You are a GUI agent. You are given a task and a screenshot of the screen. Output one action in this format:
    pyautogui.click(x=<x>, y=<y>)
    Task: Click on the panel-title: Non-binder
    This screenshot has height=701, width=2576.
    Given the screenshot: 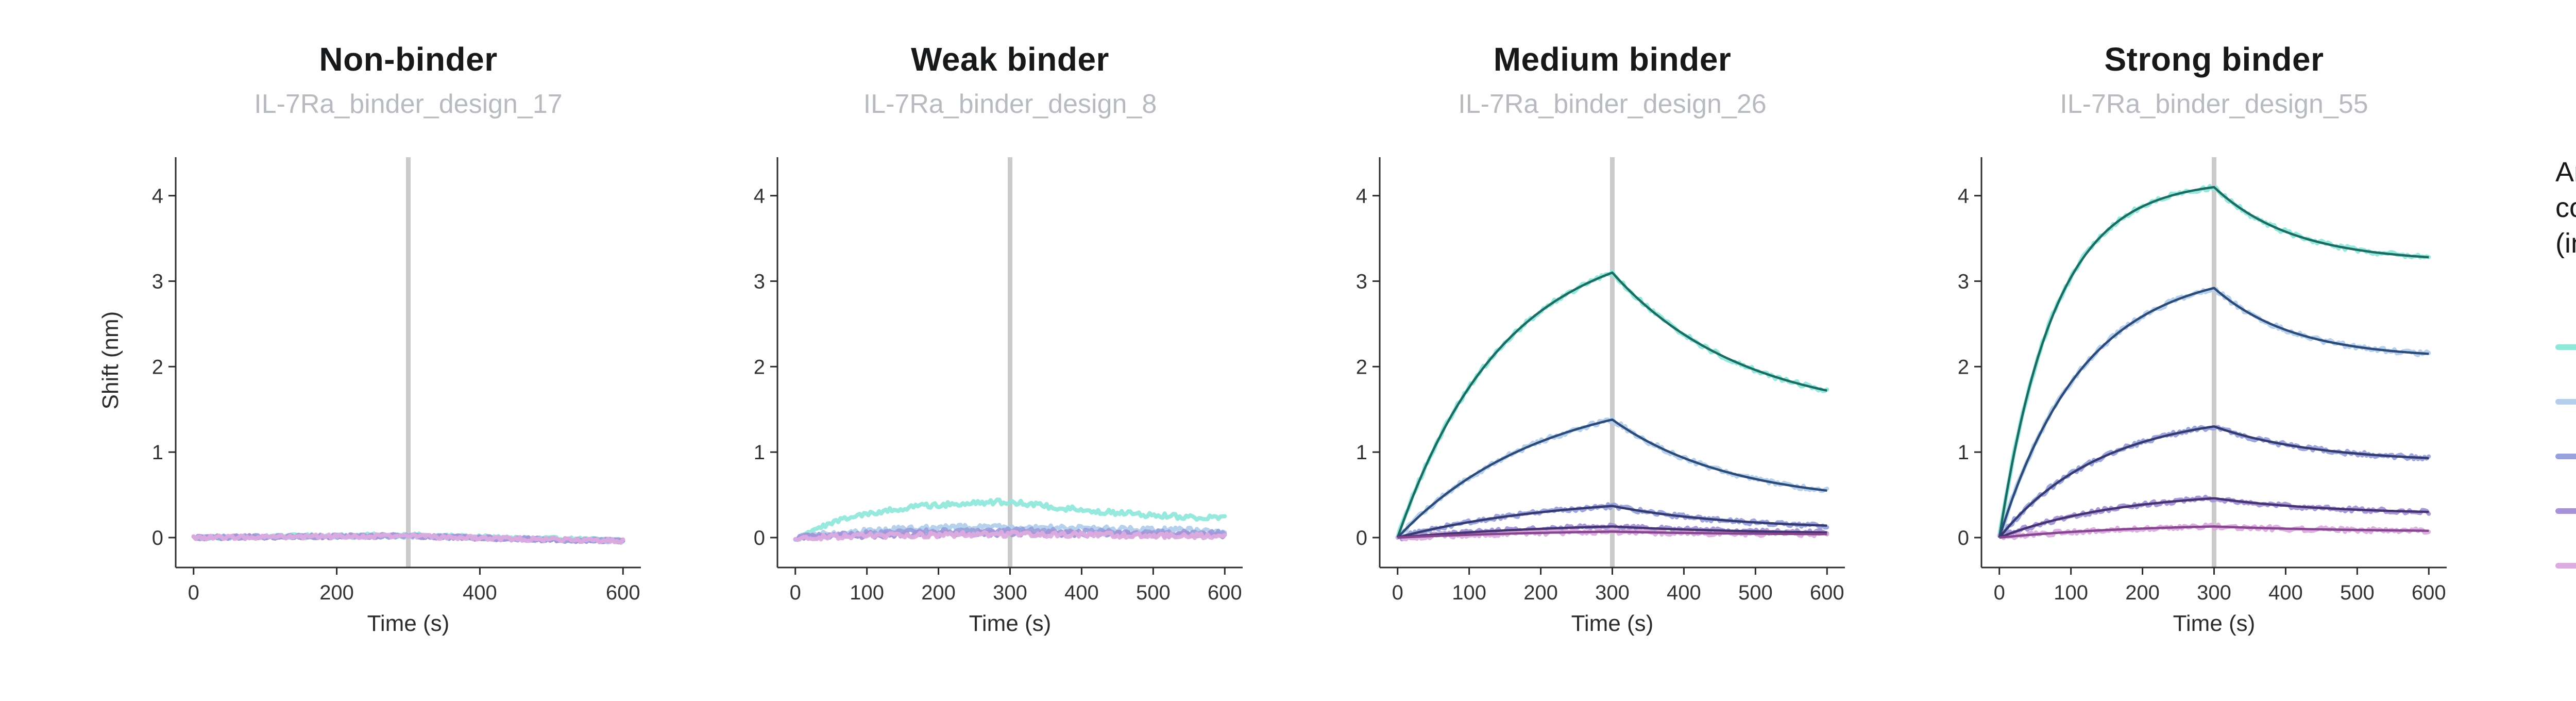 What is the action you would take?
    pyautogui.click(x=408, y=59)
    